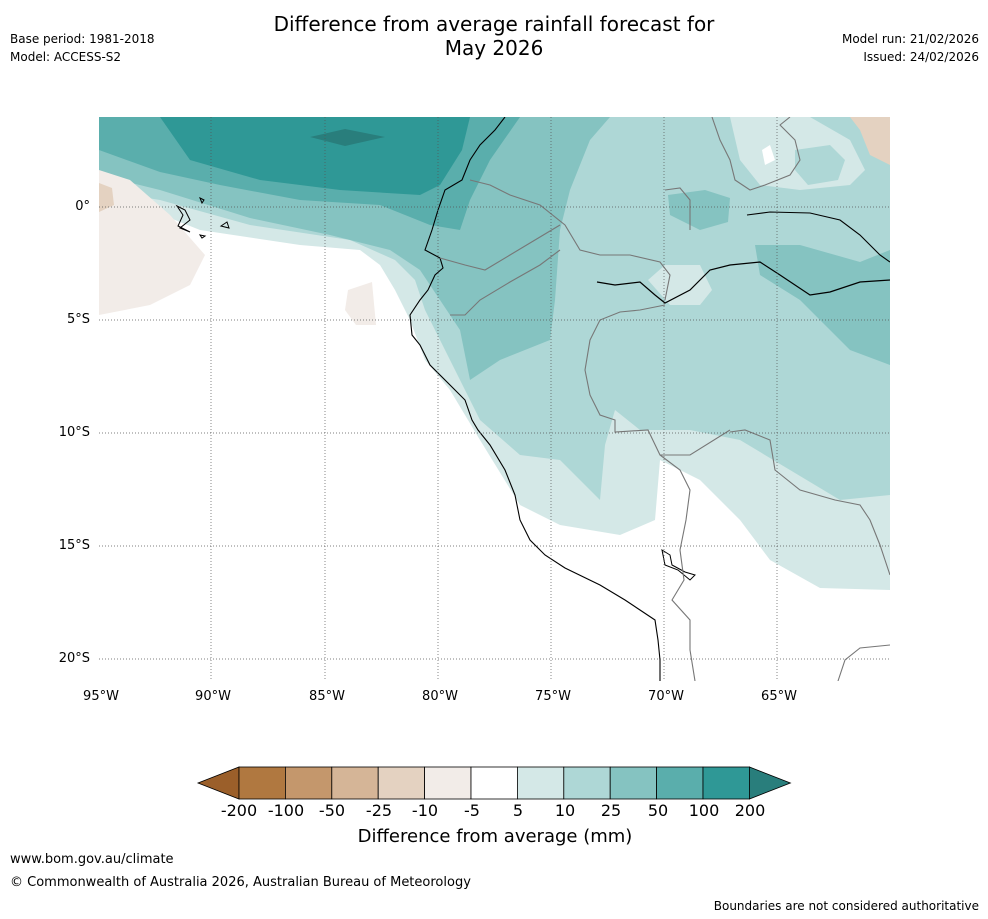 This screenshot has width=988, height=919. What do you see at coordinates (910, 39) in the screenshot?
I see `model-run-text: Model run: 21/02/2026` at bounding box center [910, 39].